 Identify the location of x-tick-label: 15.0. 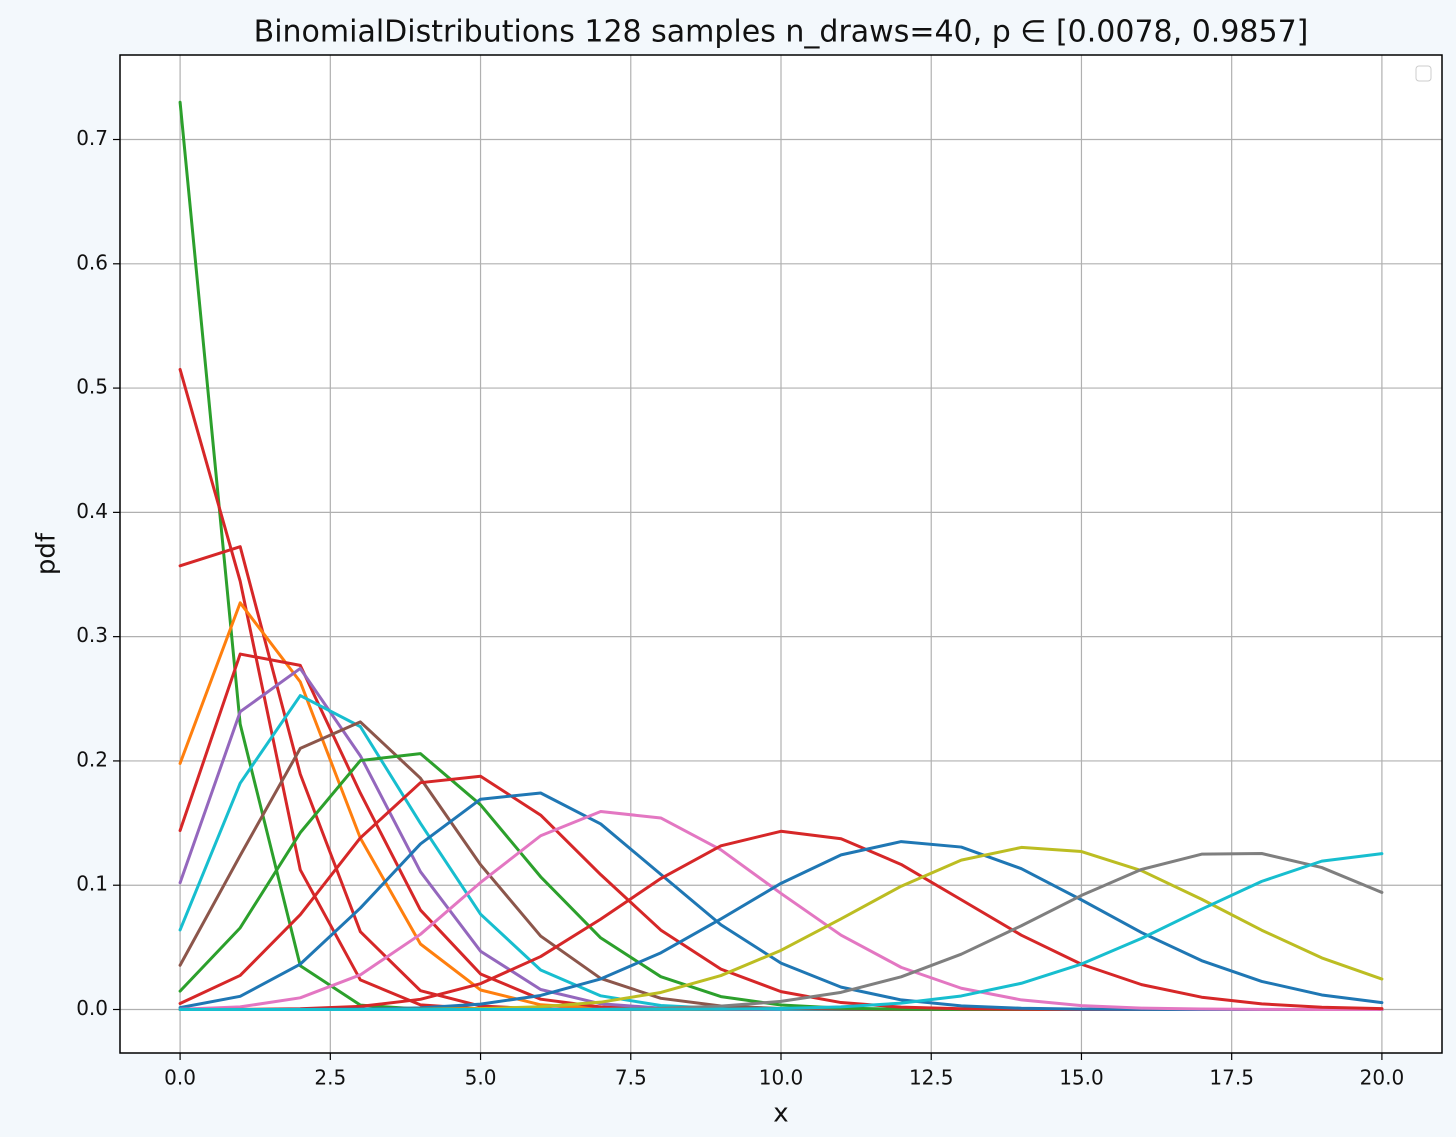
(1081, 1078).